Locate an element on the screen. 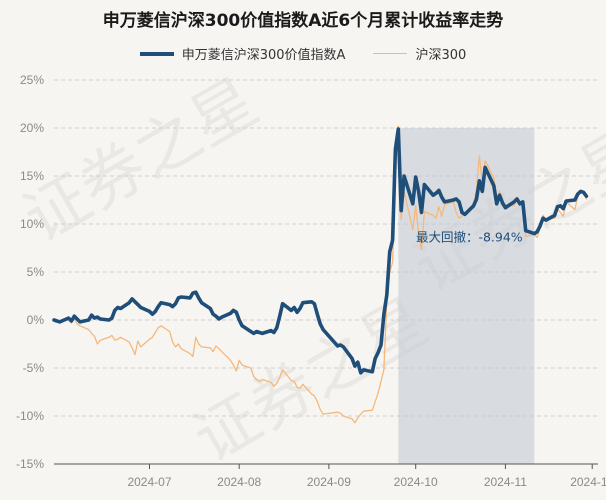 This screenshot has height=500, width=606. x-tick-label: 2024-12 is located at coordinates (588, 482).